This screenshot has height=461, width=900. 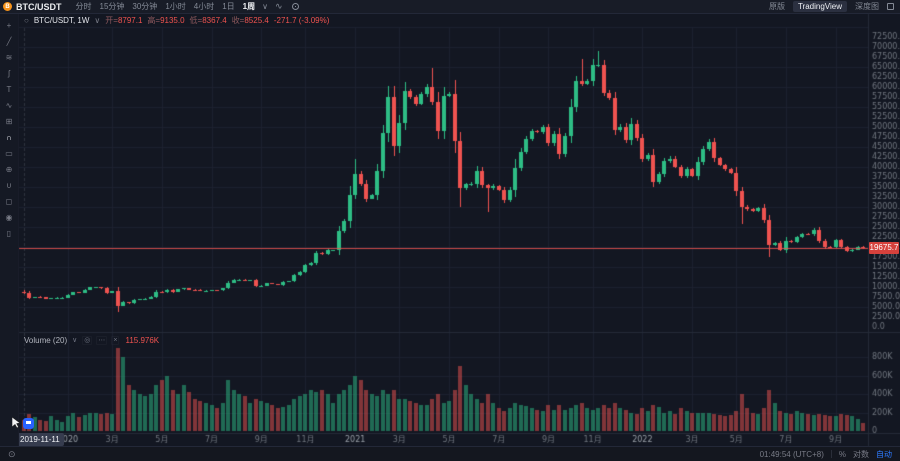 What do you see at coordinates (196, 20) in the screenshot?
I see `low-label: 低=` at bounding box center [196, 20].